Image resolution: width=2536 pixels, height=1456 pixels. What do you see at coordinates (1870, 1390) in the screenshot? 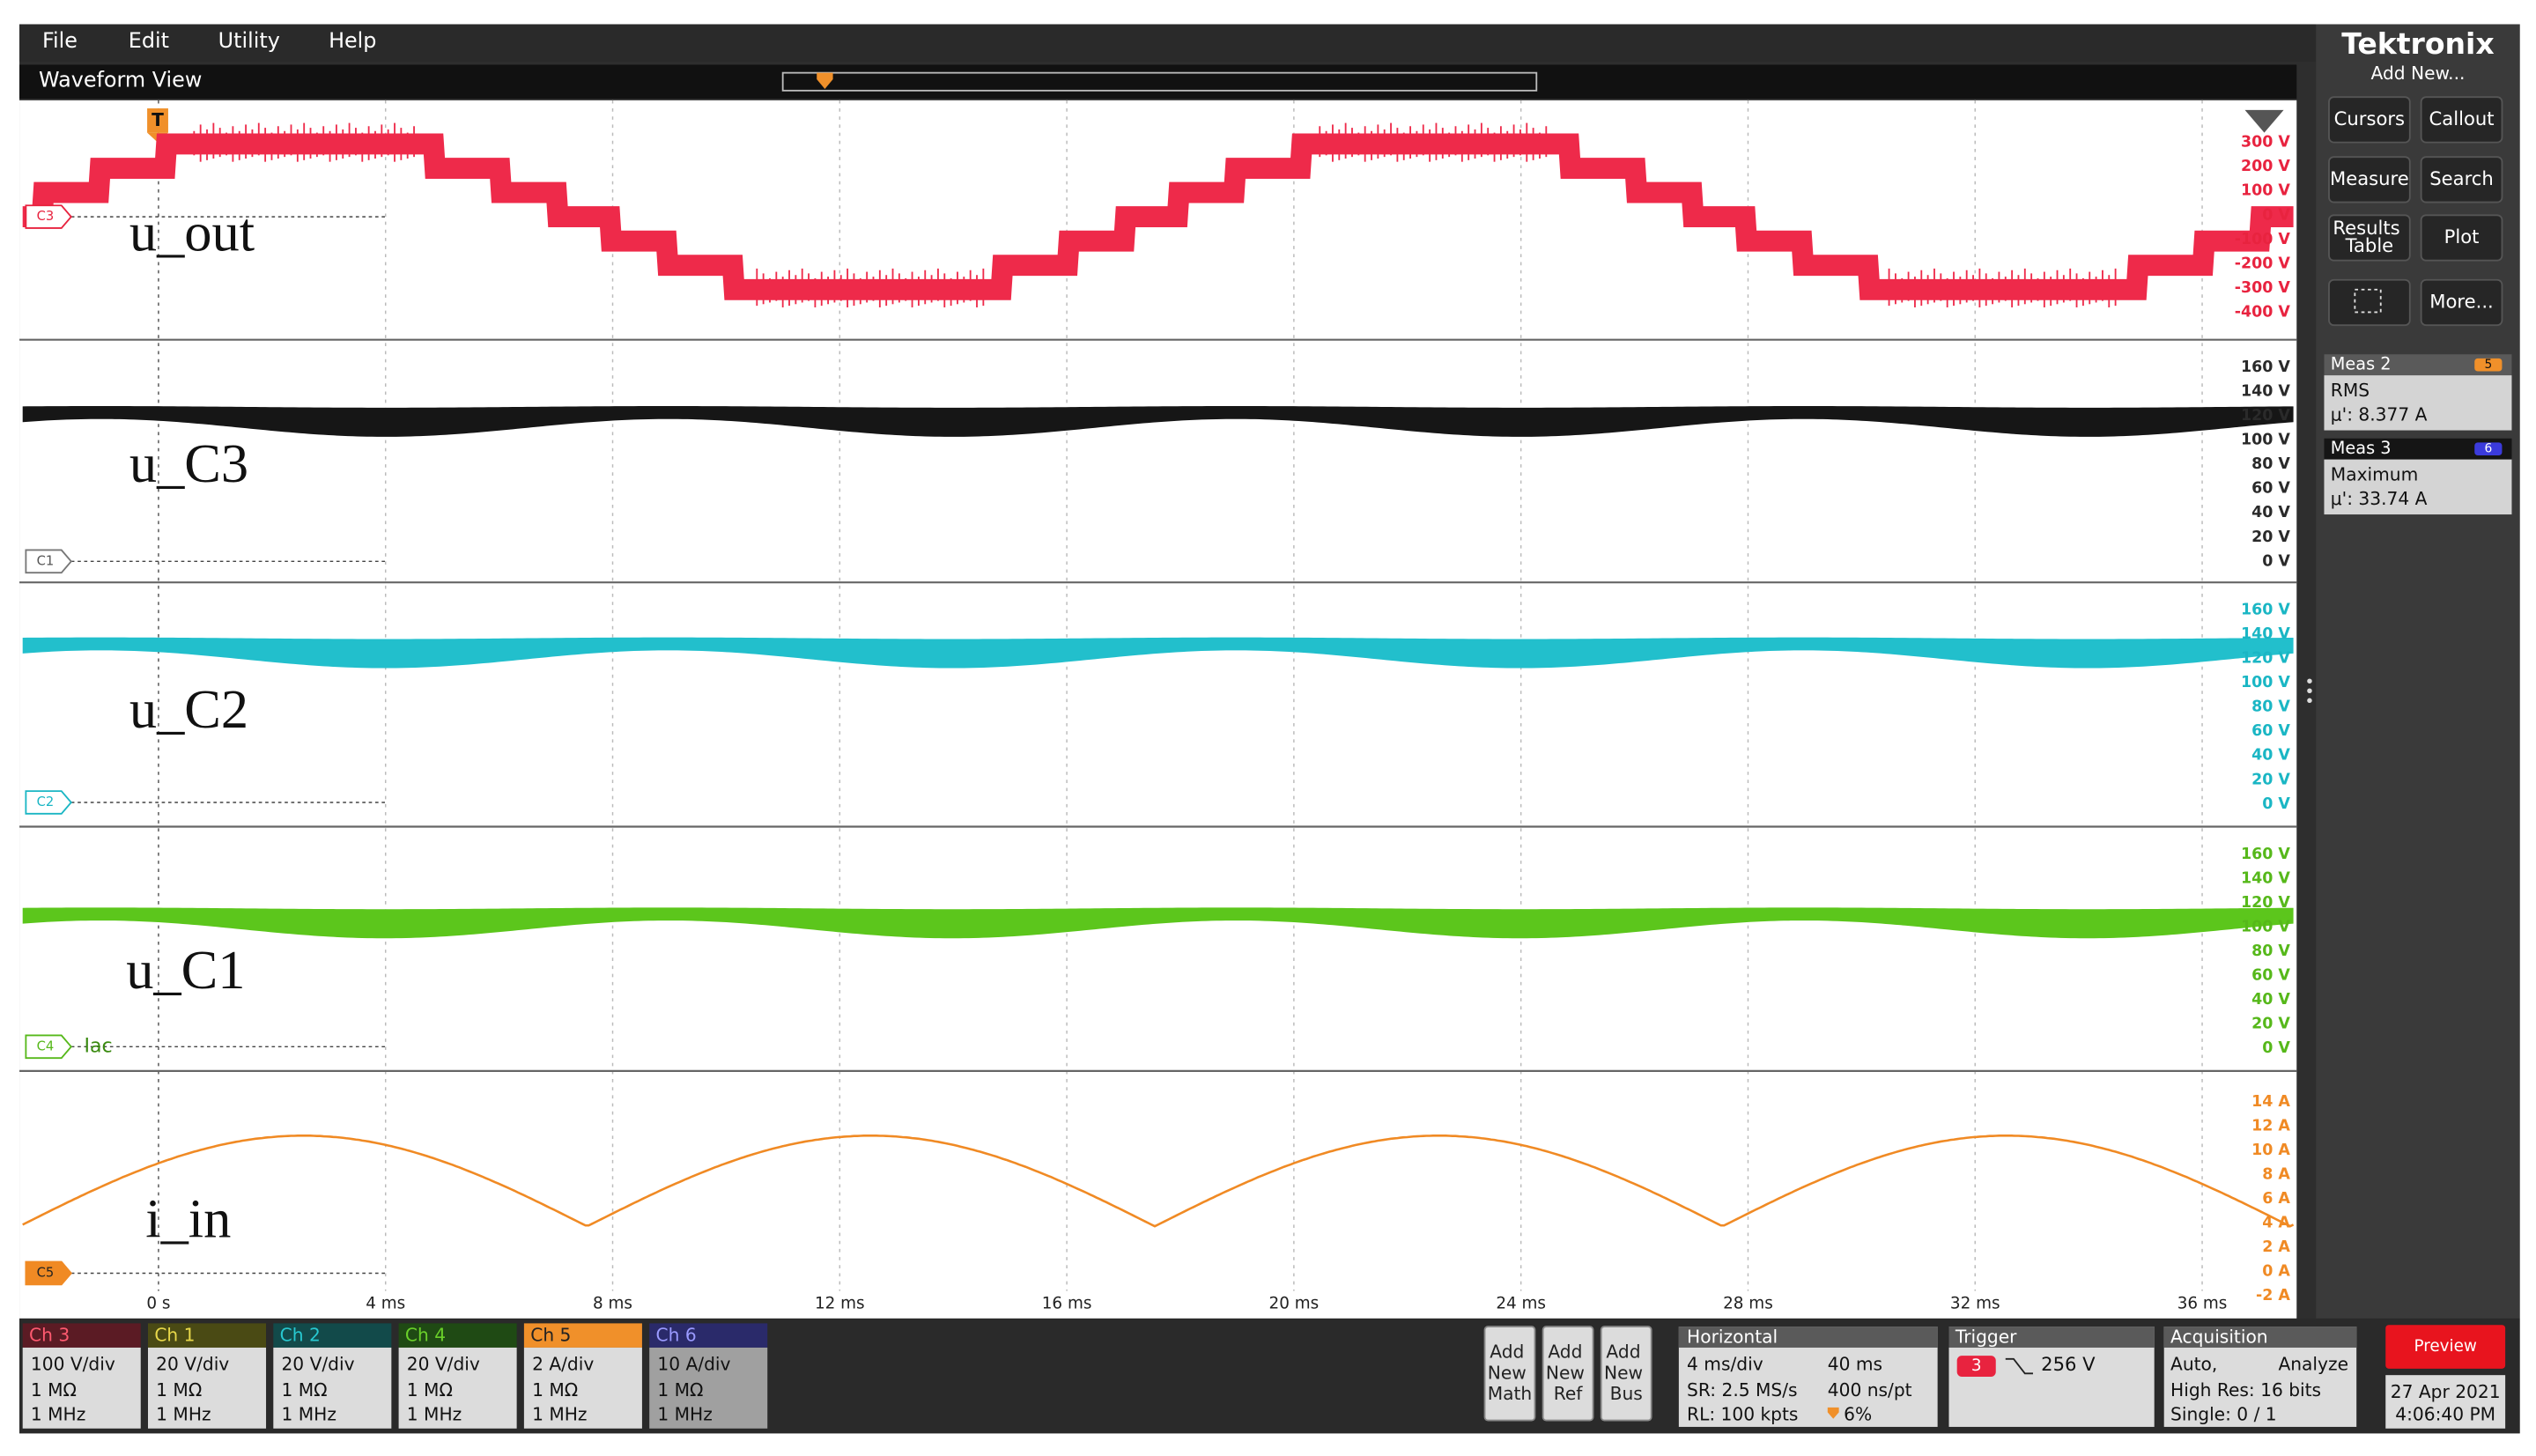
I see `horizontal-resolution: 400 ns/pt` at bounding box center [1870, 1390].